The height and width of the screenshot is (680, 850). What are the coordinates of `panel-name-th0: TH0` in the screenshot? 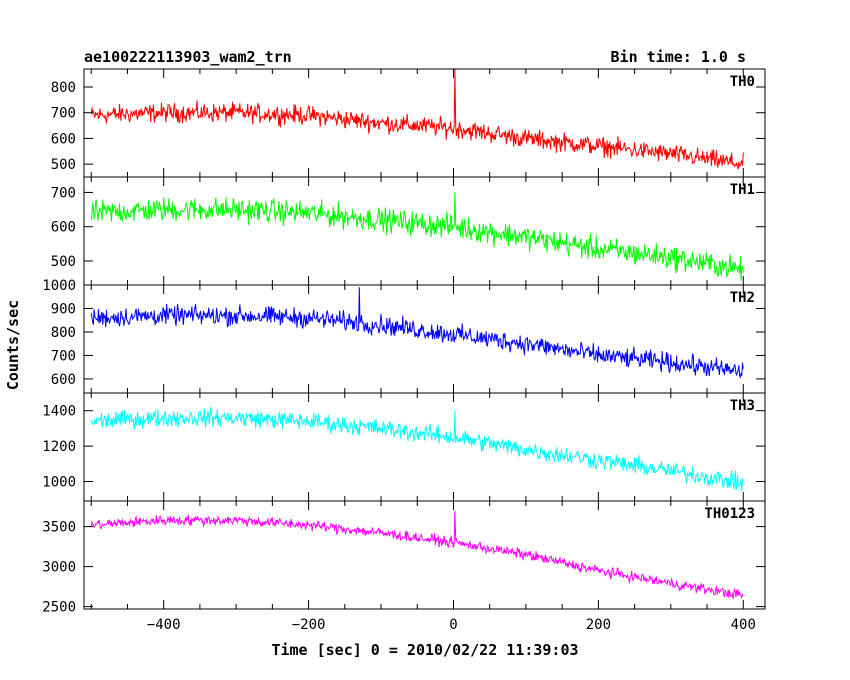 It's located at (742, 82).